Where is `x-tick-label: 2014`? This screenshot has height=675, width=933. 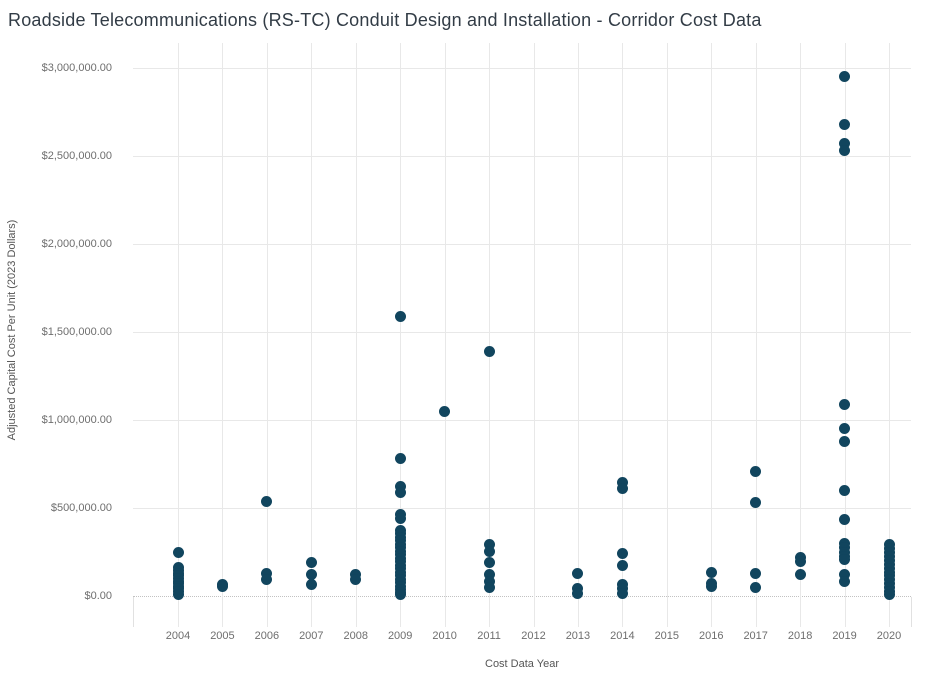 x-tick-label: 2014 is located at coordinates (622, 636).